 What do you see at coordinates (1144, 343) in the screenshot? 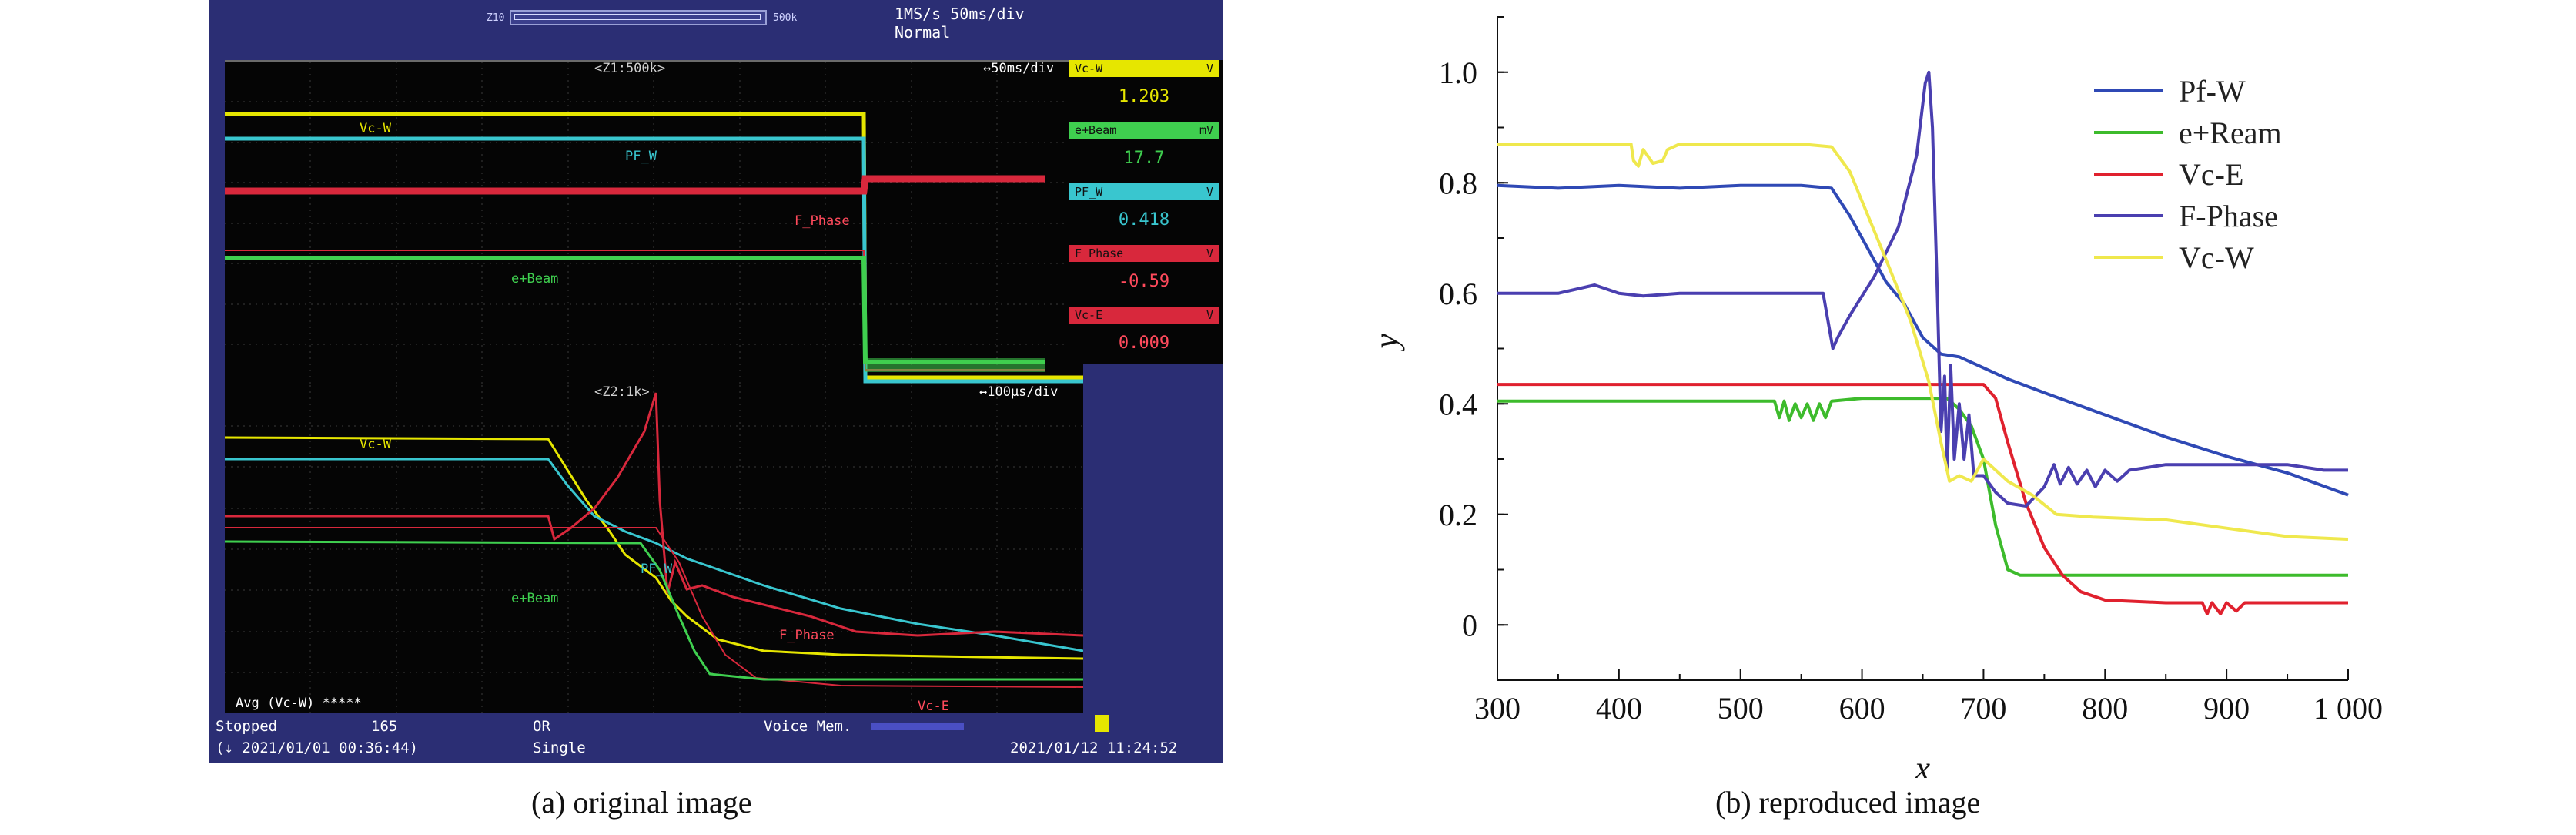
I see `readout-value: 0.009` at bounding box center [1144, 343].